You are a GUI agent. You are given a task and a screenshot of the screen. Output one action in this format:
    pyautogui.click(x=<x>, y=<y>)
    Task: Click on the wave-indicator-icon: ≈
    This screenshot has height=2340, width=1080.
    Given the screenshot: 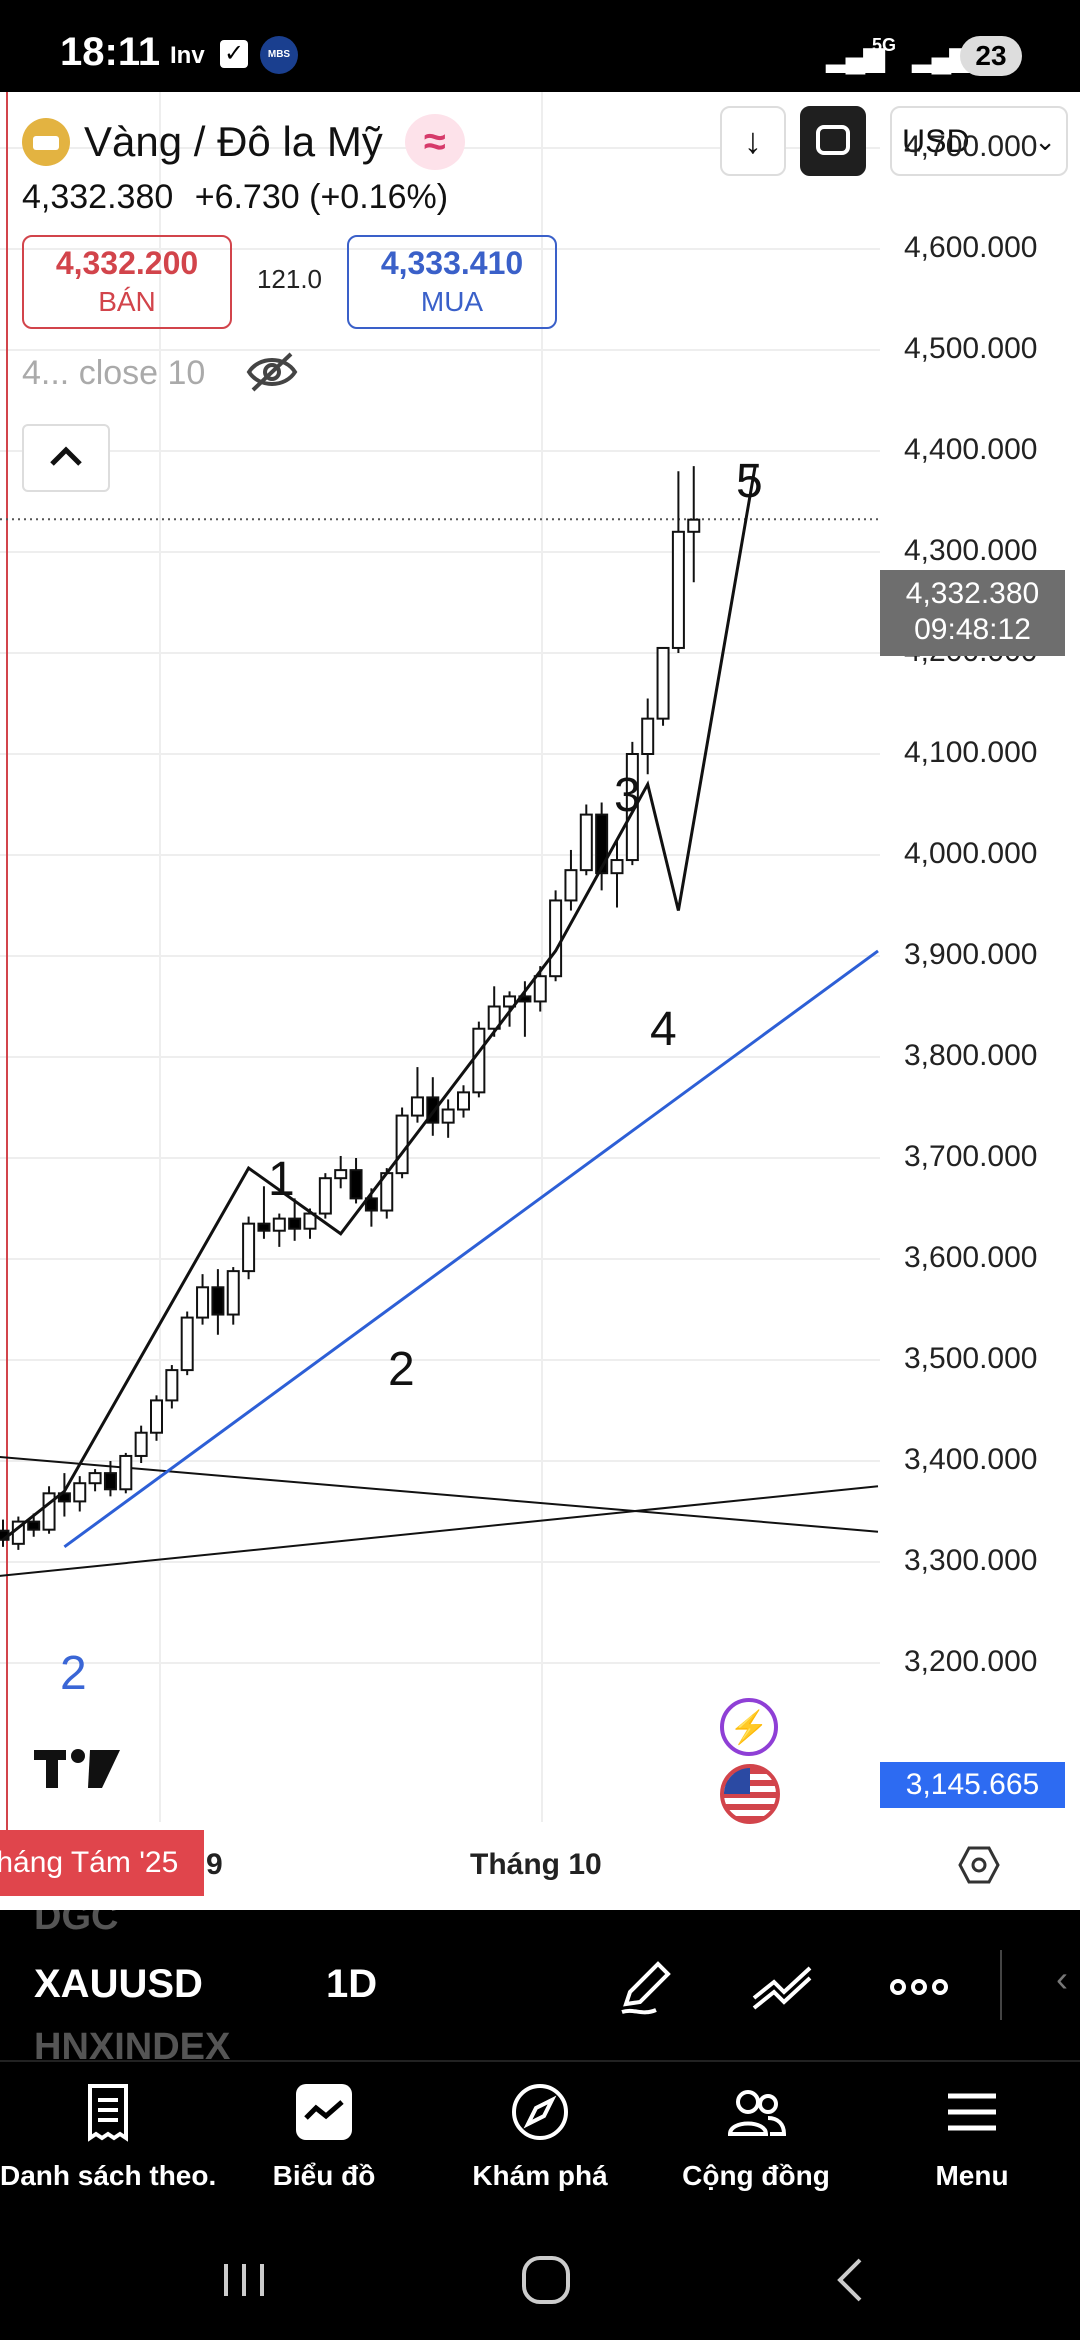 What is the action you would take?
    pyautogui.click(x=434, y=142)
    